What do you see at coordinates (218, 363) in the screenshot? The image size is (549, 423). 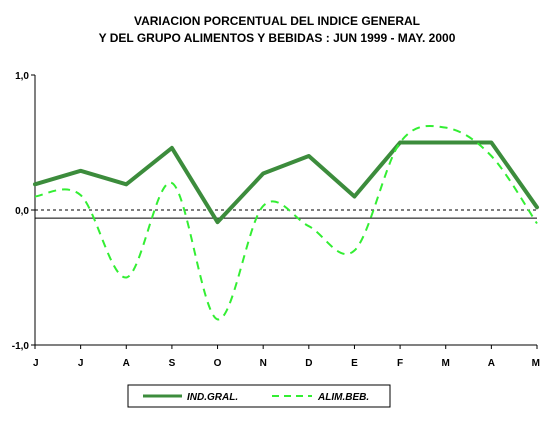 I see `x-tick-label: O` at bounding box center [218, 363].